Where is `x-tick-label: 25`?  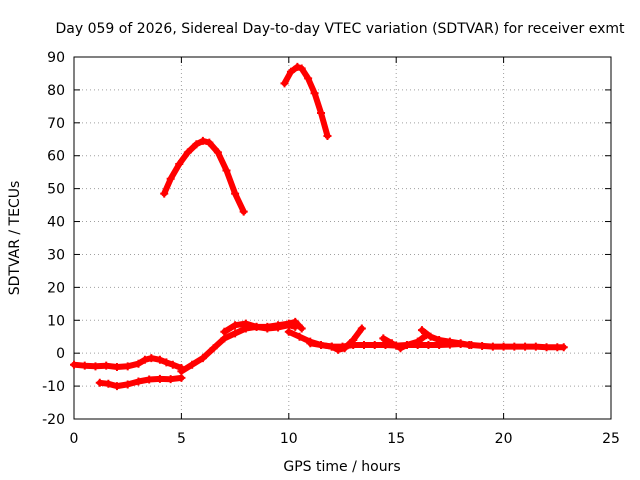 x-tick-label: 25 is located at coordinates (611, 439).